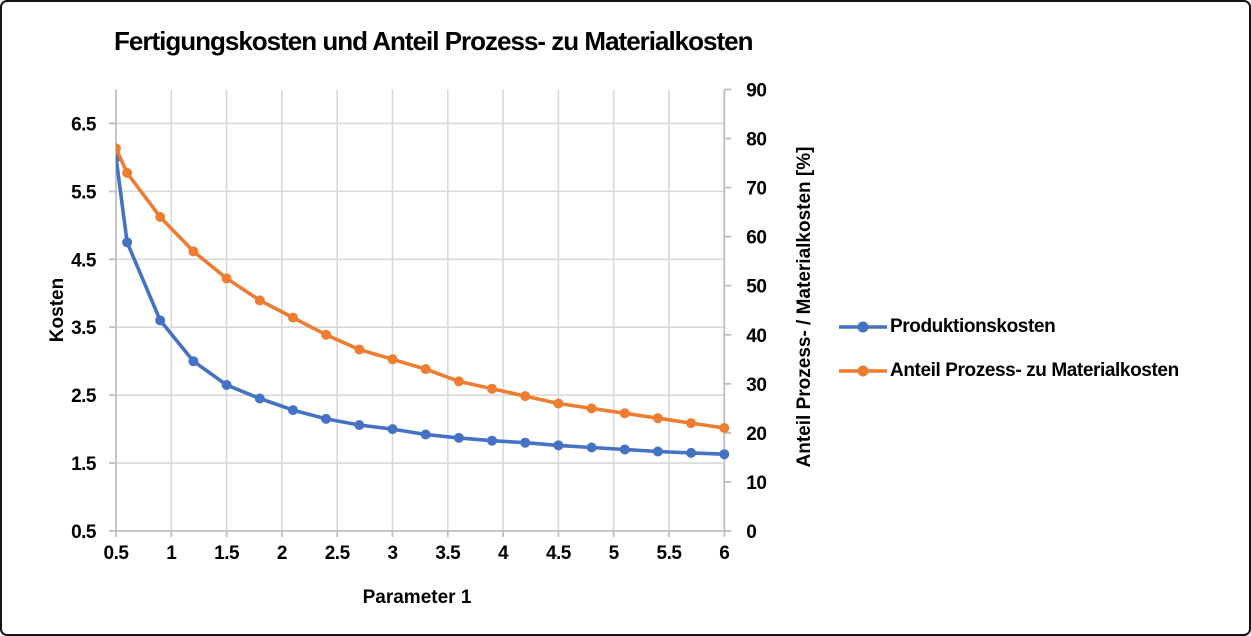  Describe the element at coordinates (756, 385) in the screenshot. I see `right-axis-tick-label: 30` at that location.